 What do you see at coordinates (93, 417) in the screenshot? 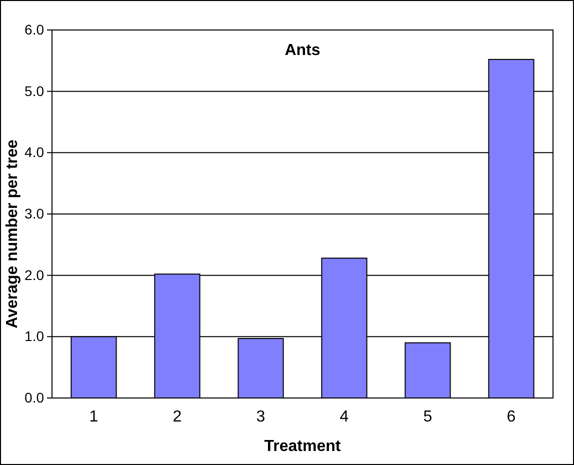
I see `x-tick-label: 1` at bounding box center [93, 417].